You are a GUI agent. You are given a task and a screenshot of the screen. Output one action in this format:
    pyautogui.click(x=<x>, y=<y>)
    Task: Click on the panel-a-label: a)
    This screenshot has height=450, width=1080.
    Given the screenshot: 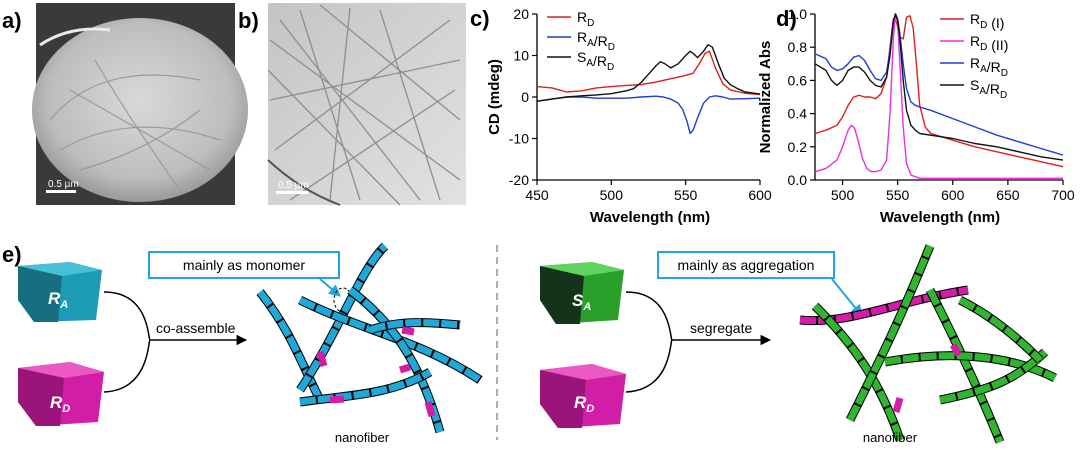 What is the action you would take?
    pyautogui.click(x=12, y=20)
    